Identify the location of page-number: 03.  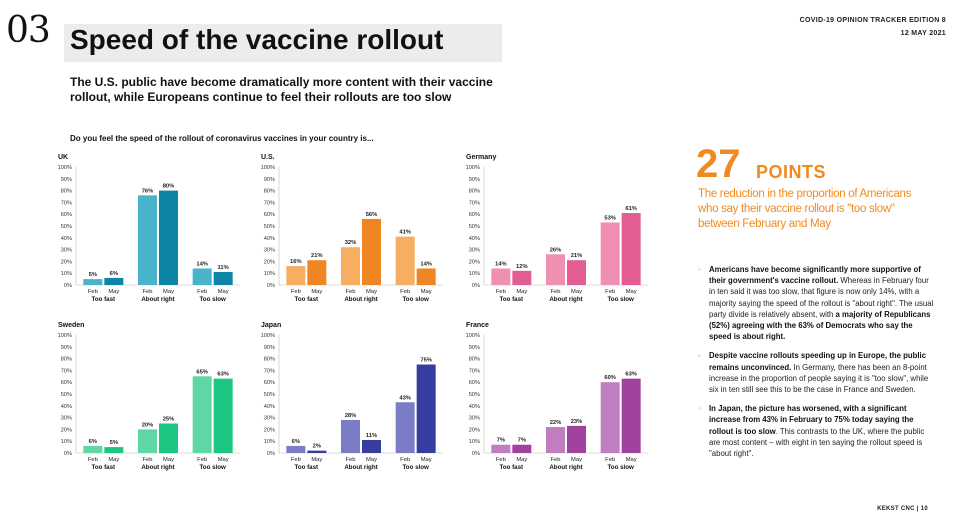
(28, 30).